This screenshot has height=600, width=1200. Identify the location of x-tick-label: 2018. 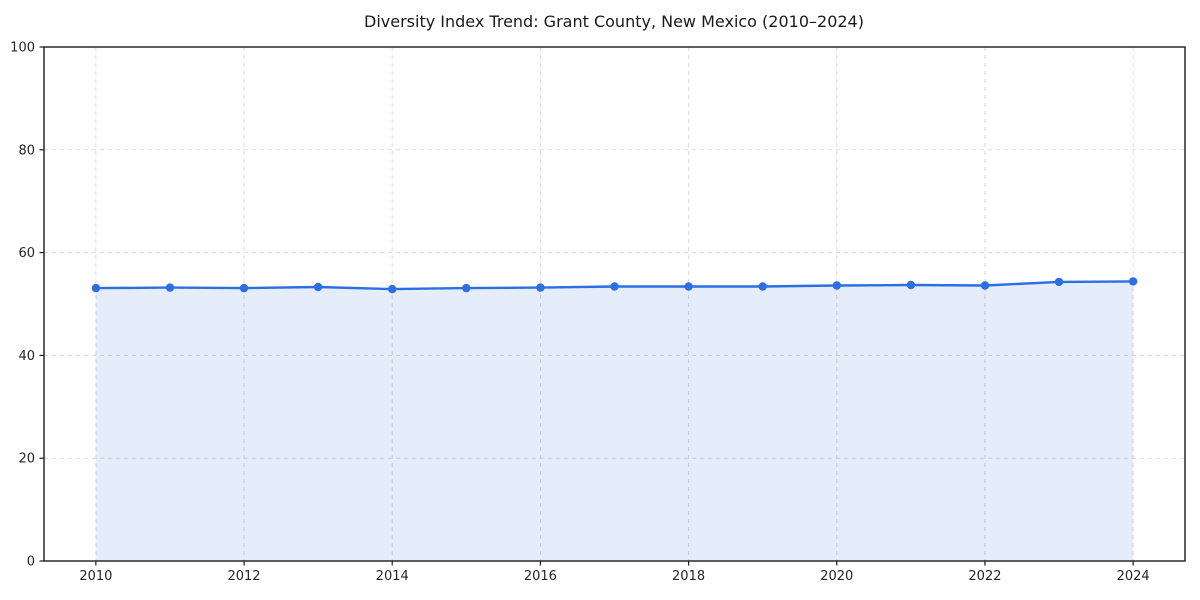
(688, 576).